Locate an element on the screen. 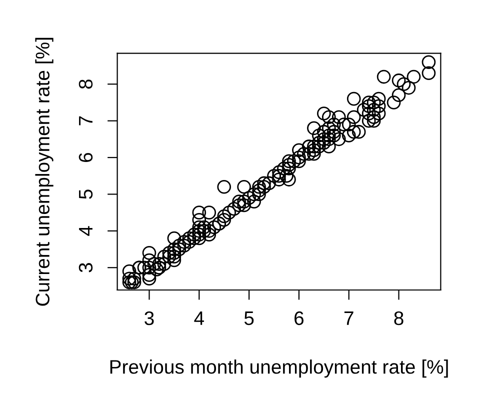 Image resolution: width=487 pixels, height=409 pixels. x-tick-label: 8 is located at coordinates (399, 318).